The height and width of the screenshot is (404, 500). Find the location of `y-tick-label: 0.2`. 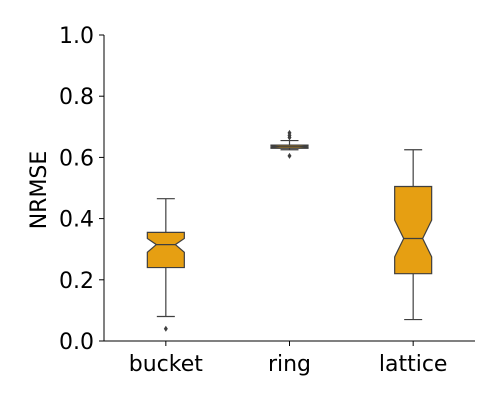

y-tick-label: 0.2 is located at coordinates (76, 281).